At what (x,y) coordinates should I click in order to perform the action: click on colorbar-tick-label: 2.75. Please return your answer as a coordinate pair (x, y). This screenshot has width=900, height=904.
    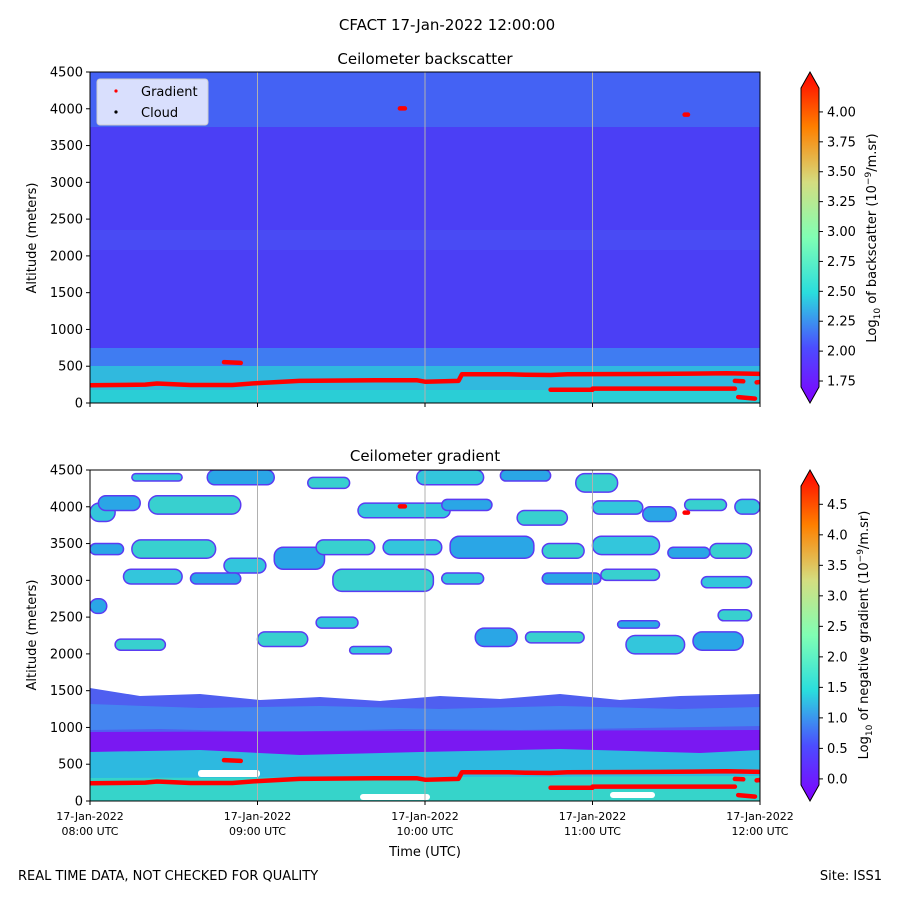
    Looking at the image, I should click on (841, 262).